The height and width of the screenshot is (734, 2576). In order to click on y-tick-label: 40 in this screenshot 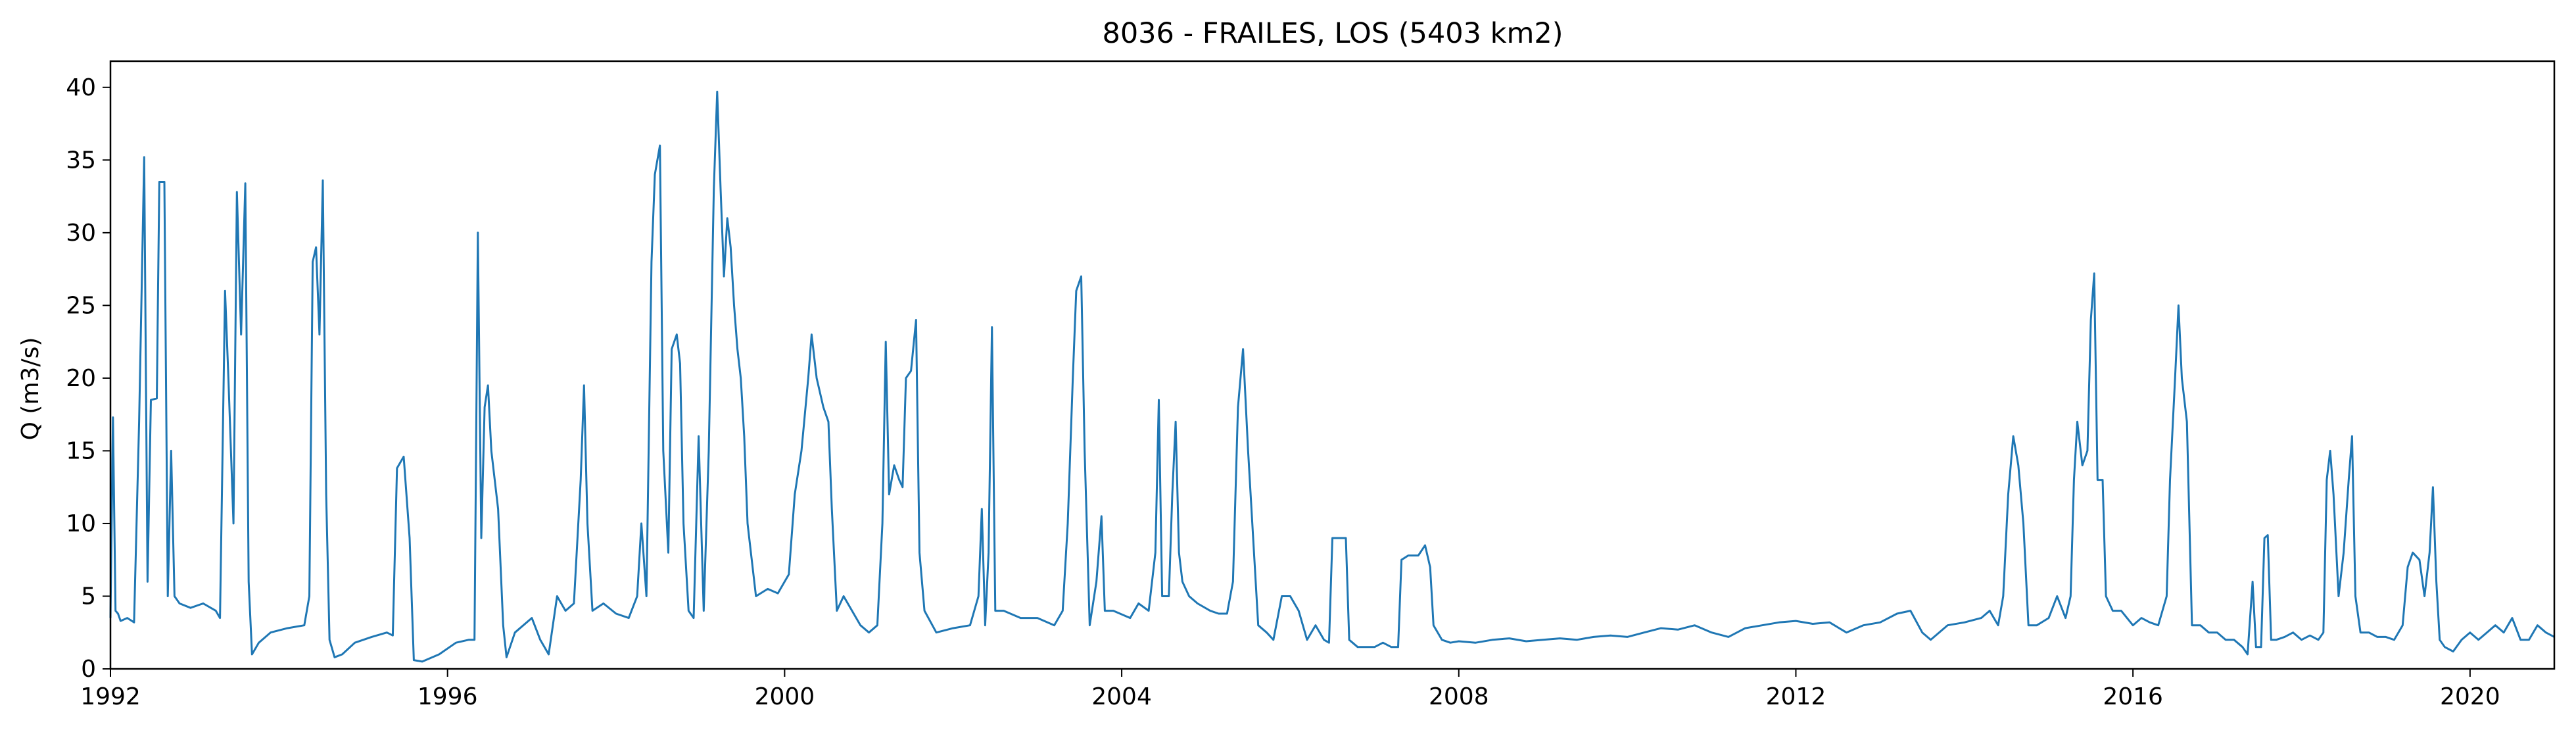, I will do `click(81, 87)`.